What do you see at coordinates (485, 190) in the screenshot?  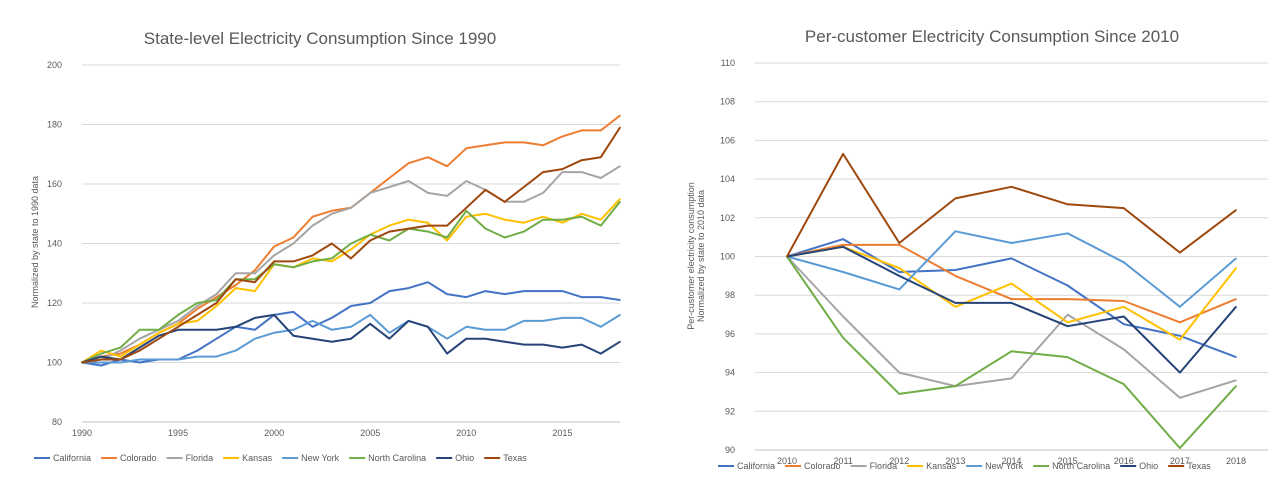 I see `data-point-texas-2011` at bounding box center [485, 190].